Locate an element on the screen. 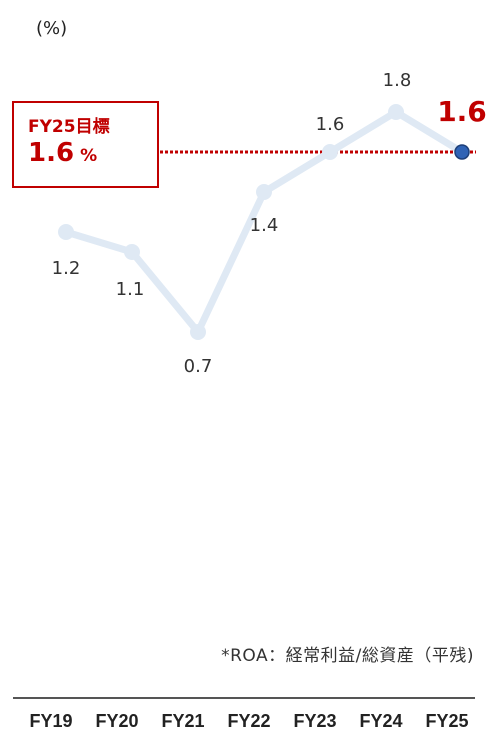 Image resolution: width=487 pixels, height=736 pixels. x-tick-fy23: FY23 is located at coordinates (314, 721).